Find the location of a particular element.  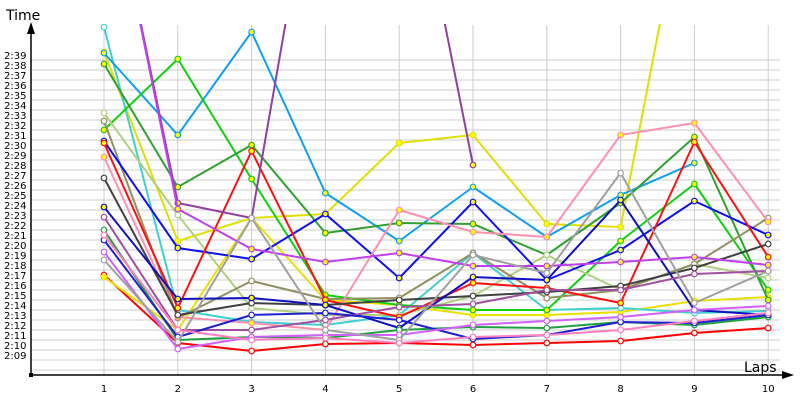

y-tick-label: 2:26 is located at coordinates (15, 186).